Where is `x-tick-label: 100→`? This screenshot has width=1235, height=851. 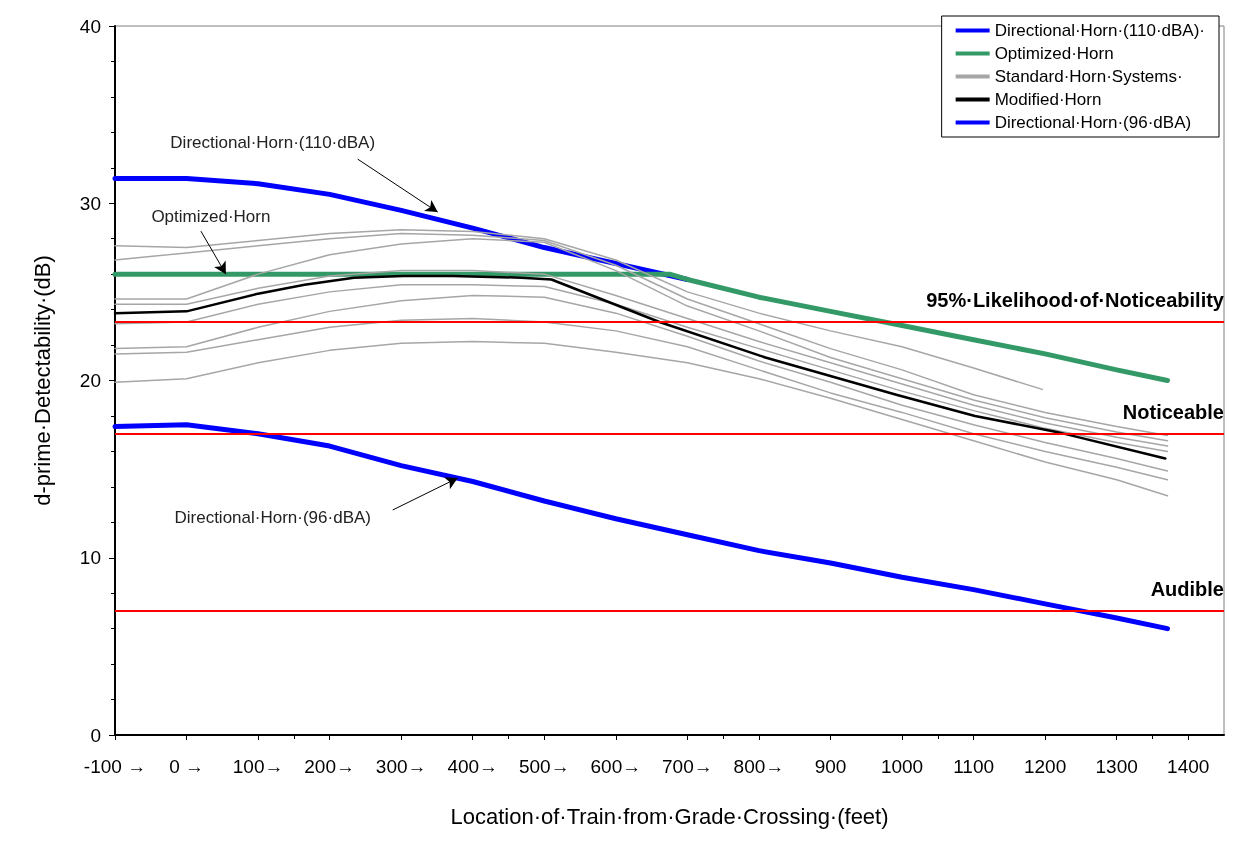
x-tick-label: 100→ is located at coordinates (258, 766).